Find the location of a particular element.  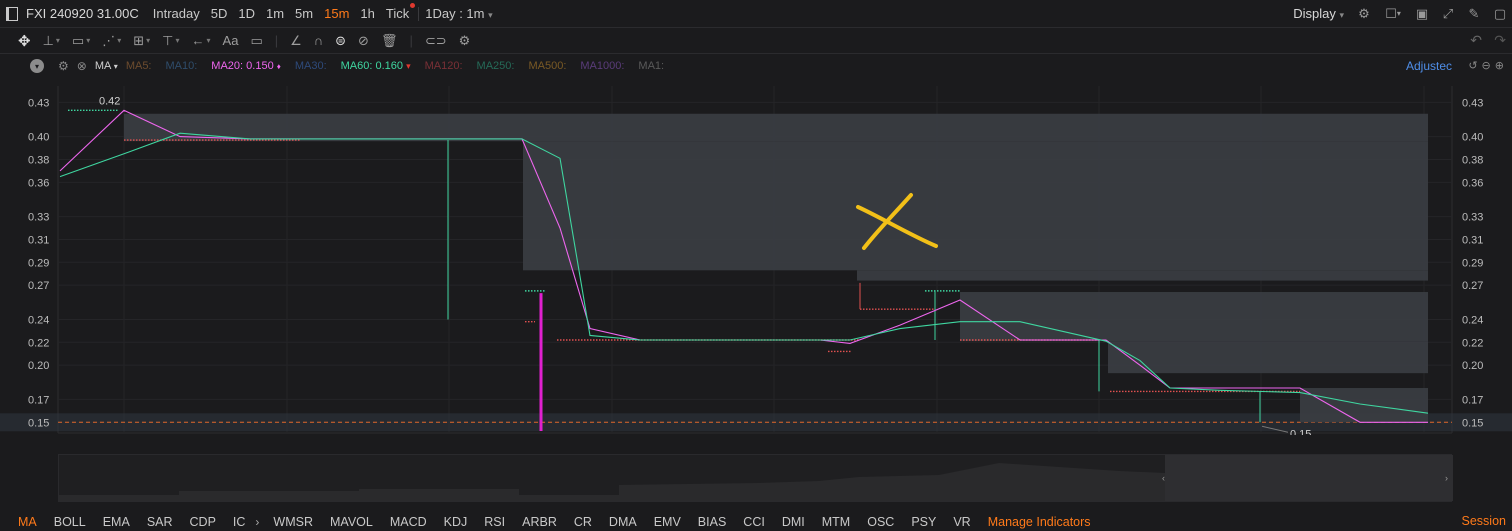

indicator-psy: PSY is located at coordinates (924, 521).